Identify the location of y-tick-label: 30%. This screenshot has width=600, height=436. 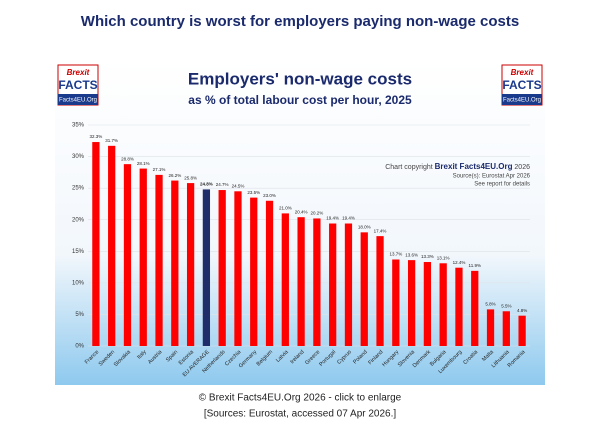
(78, 157).